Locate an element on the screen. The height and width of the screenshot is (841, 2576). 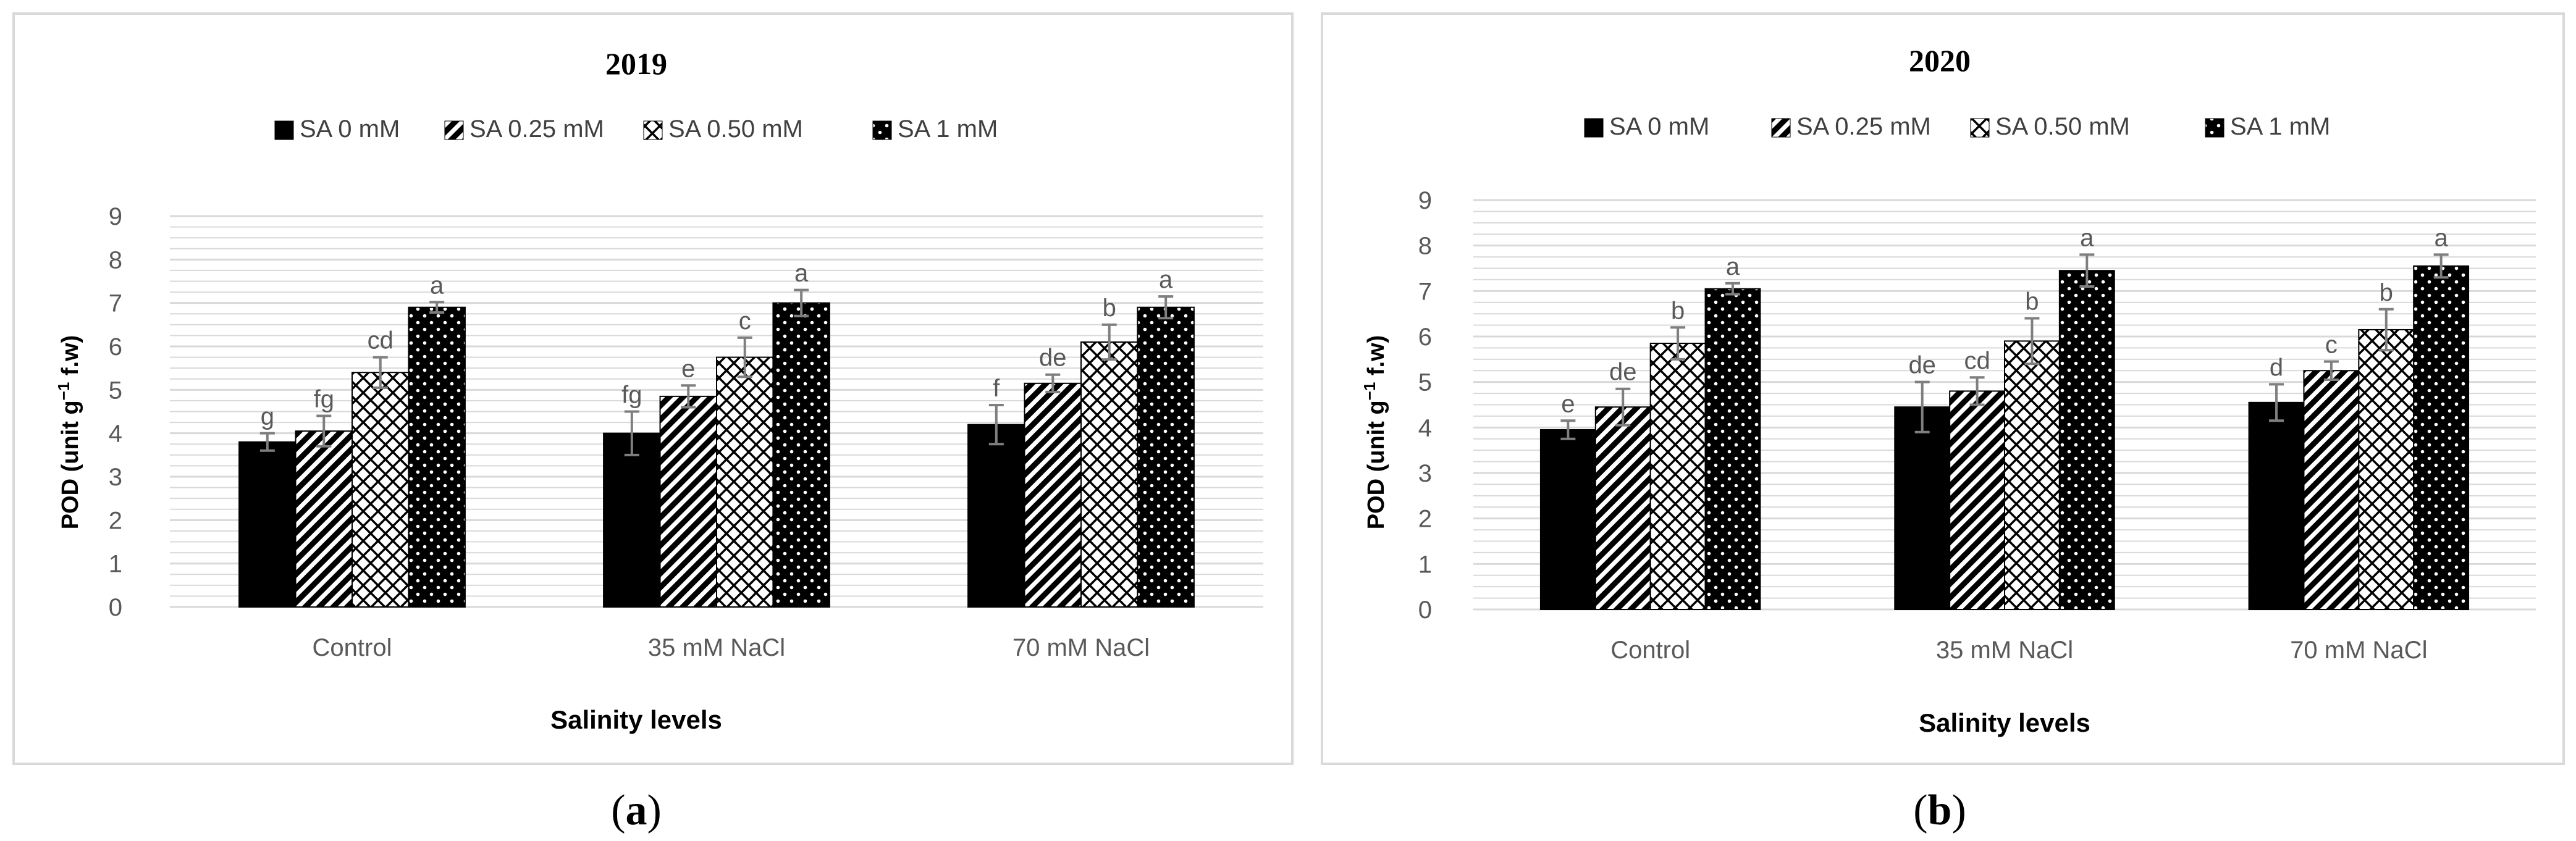
y-tick-label: 4 is located at coordinates (115, 434).